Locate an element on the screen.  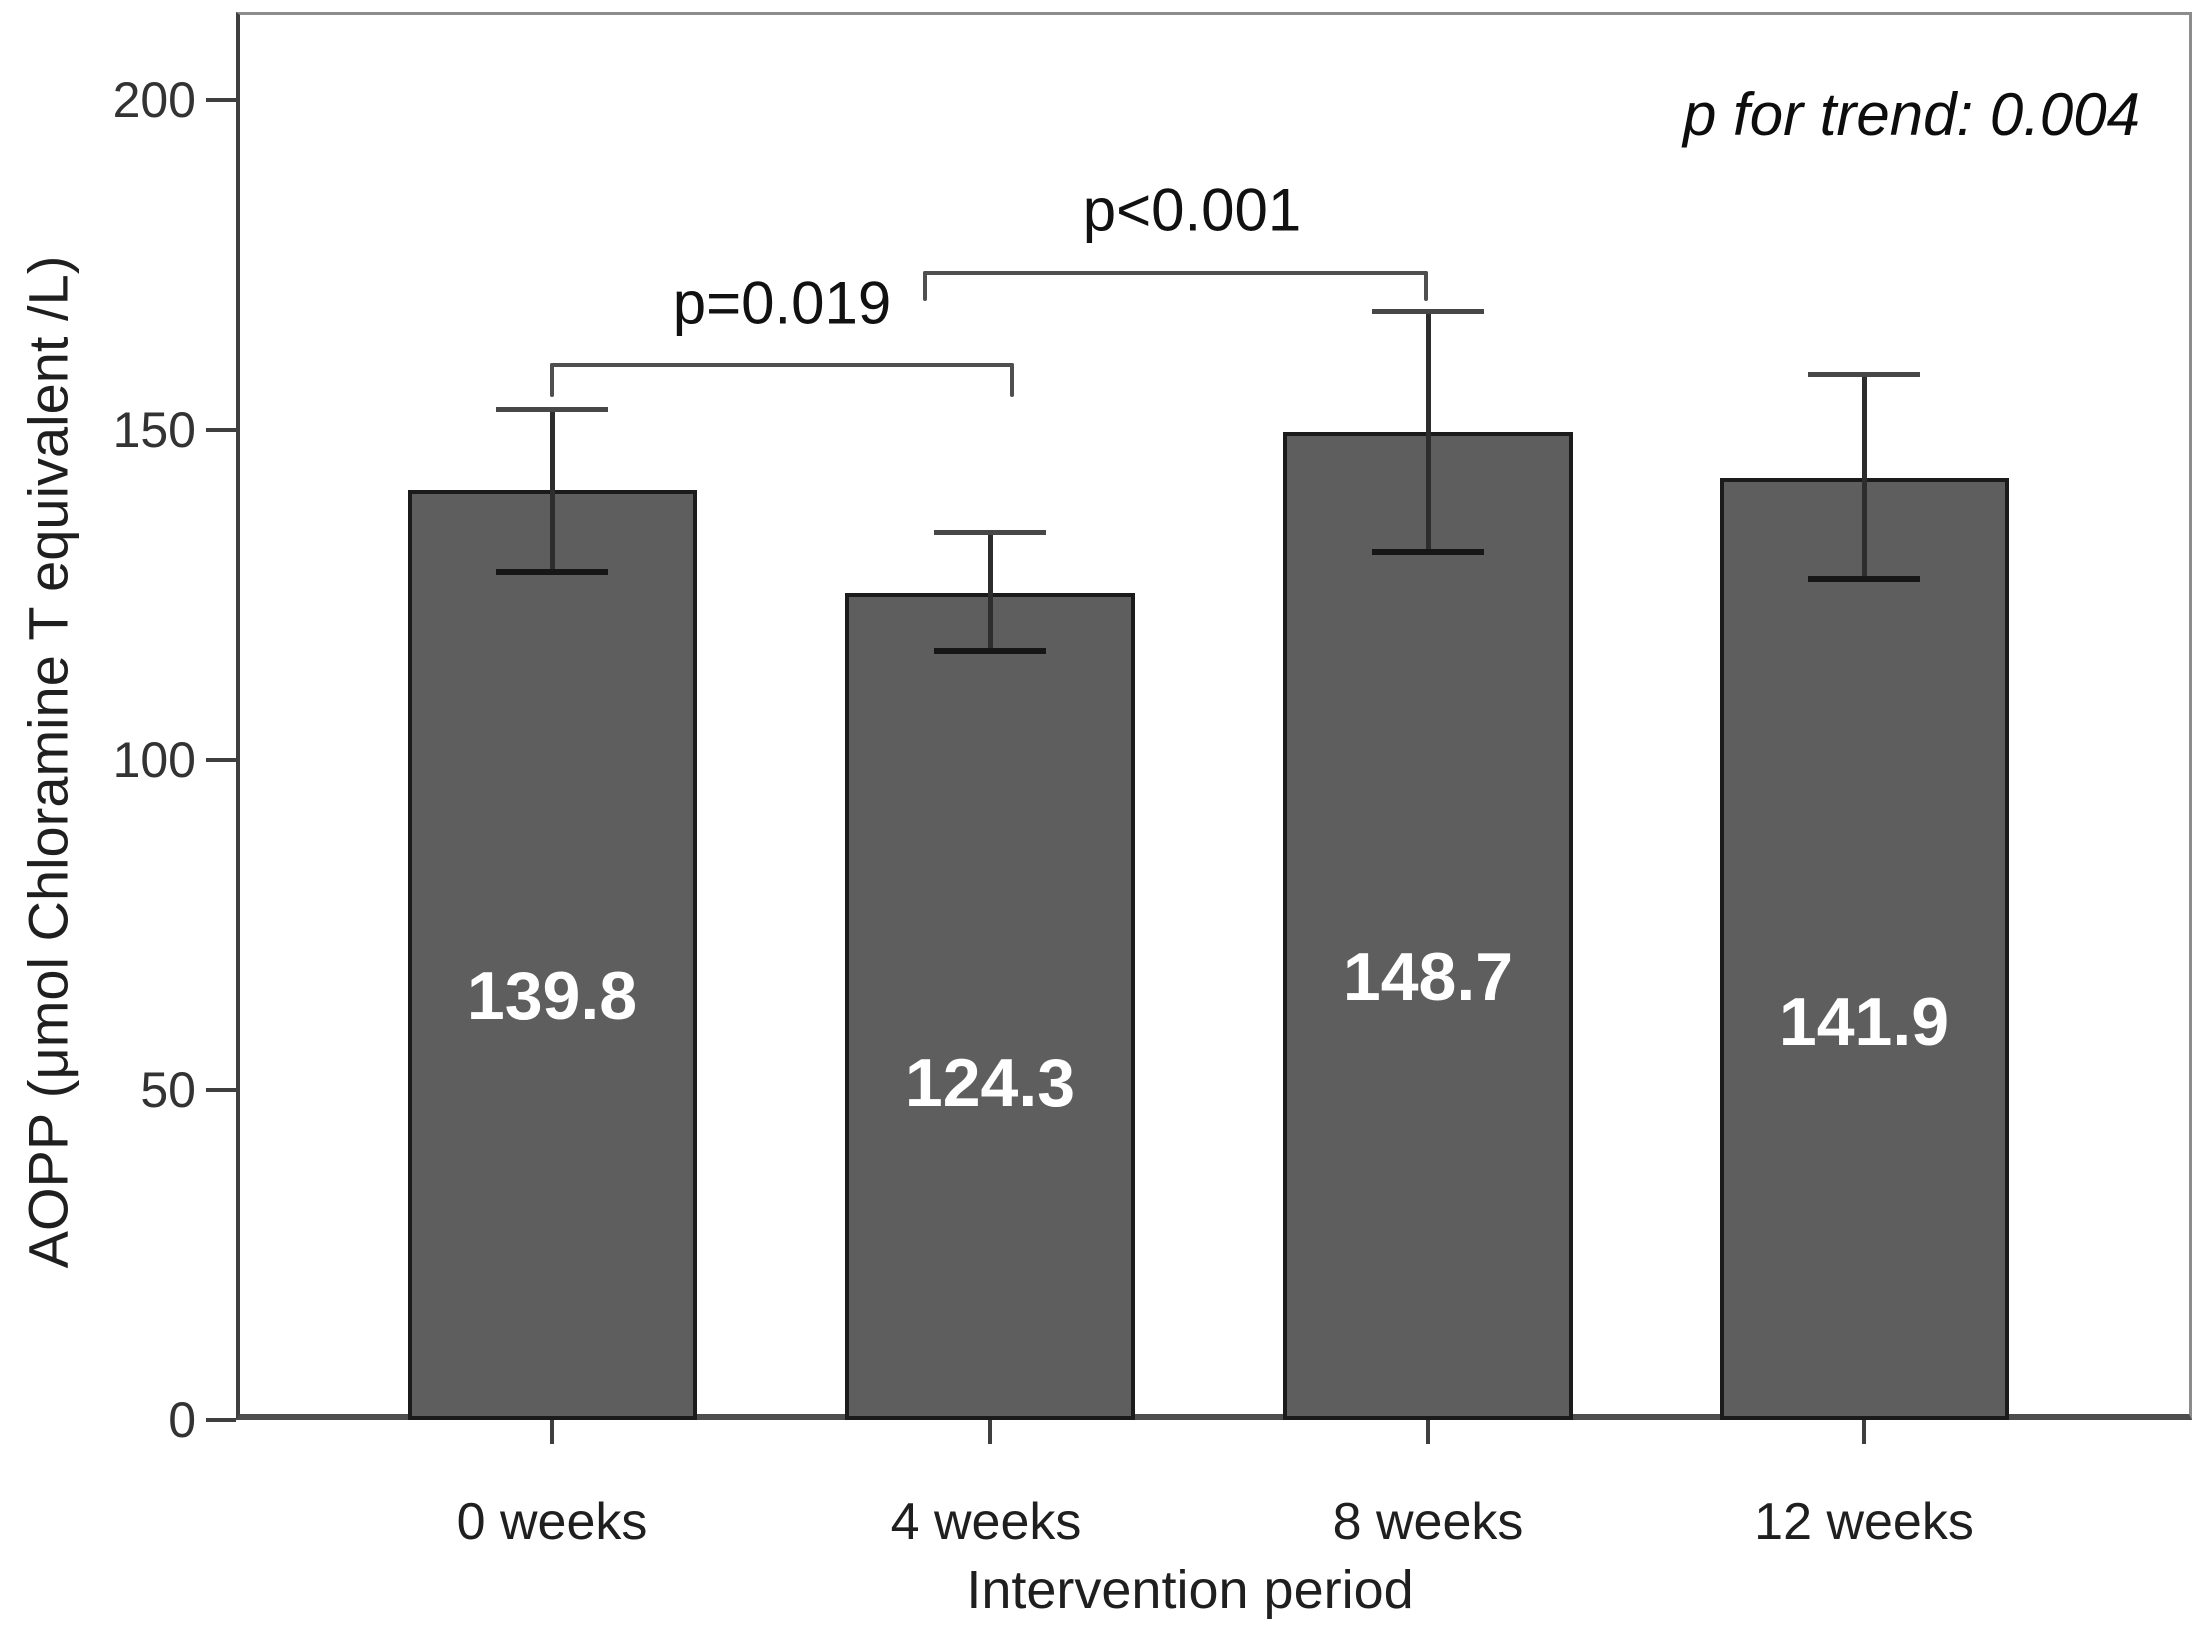
x-tick-label-12-weeks: 12 weeks is located at coordinates (1864, 1522).